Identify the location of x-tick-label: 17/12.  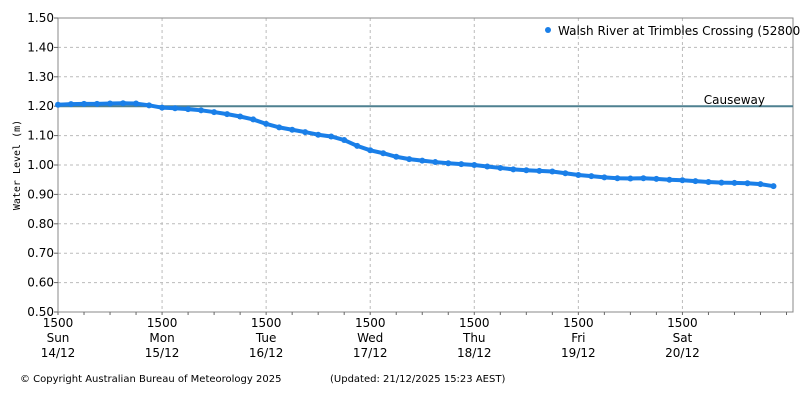
(370, 353).